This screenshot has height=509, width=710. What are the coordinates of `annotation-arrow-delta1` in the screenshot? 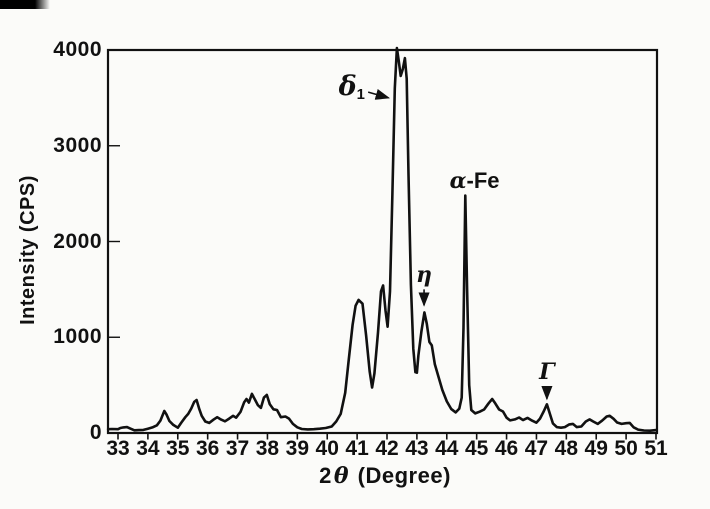 It's located at (379, 94).